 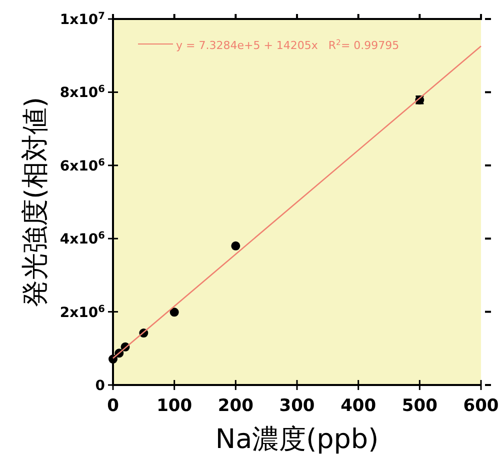 I want to click on y-tick-label: 4x10$^{6}$, so click(x=83, y=239).